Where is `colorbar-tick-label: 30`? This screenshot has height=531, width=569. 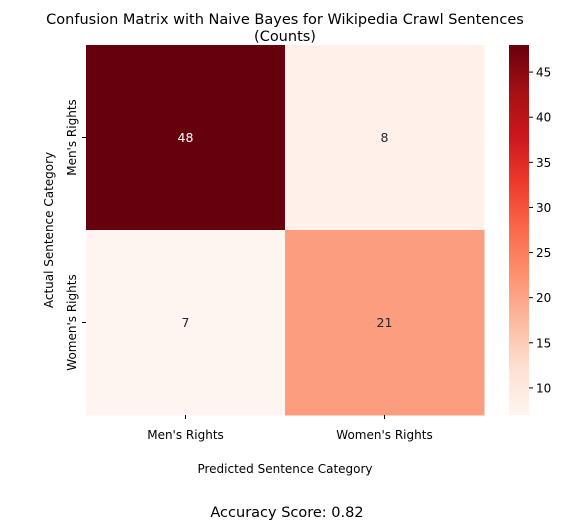 colorbar-tick-label: 30 is located at coordinates (543, 208).